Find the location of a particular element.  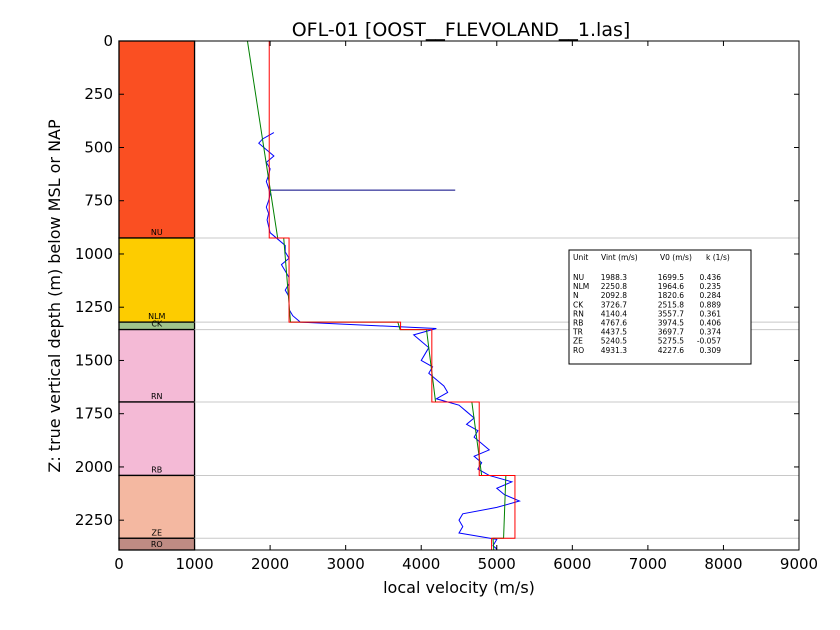

unit-block-ze is located at coordinates (157, 506).